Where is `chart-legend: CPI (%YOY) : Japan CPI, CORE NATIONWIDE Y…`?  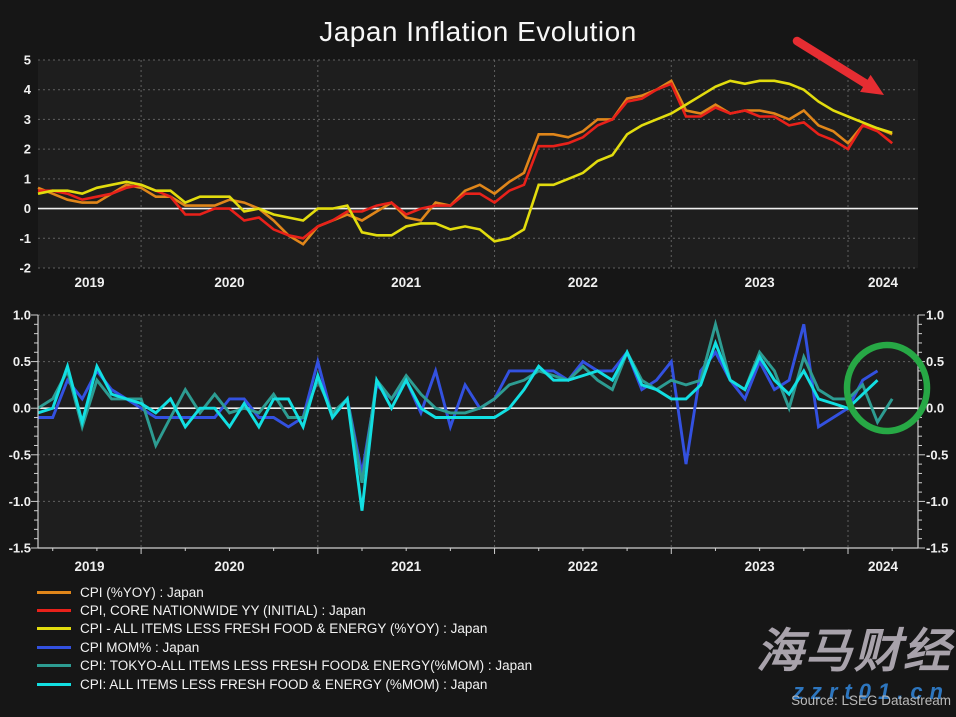
chart-legend: CPI (%YOY) : Japan CPI, CORE NATIONWIDE Y… is located at coordinates (284, 638).